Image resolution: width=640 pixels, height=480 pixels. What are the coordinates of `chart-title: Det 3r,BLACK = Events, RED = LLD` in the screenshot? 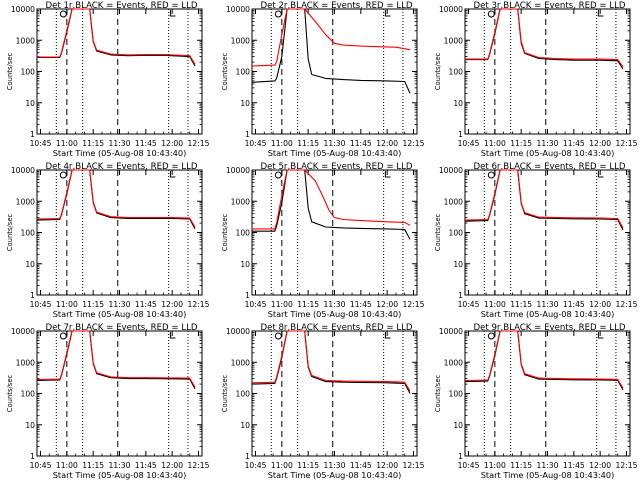 It's located at (549, 6).